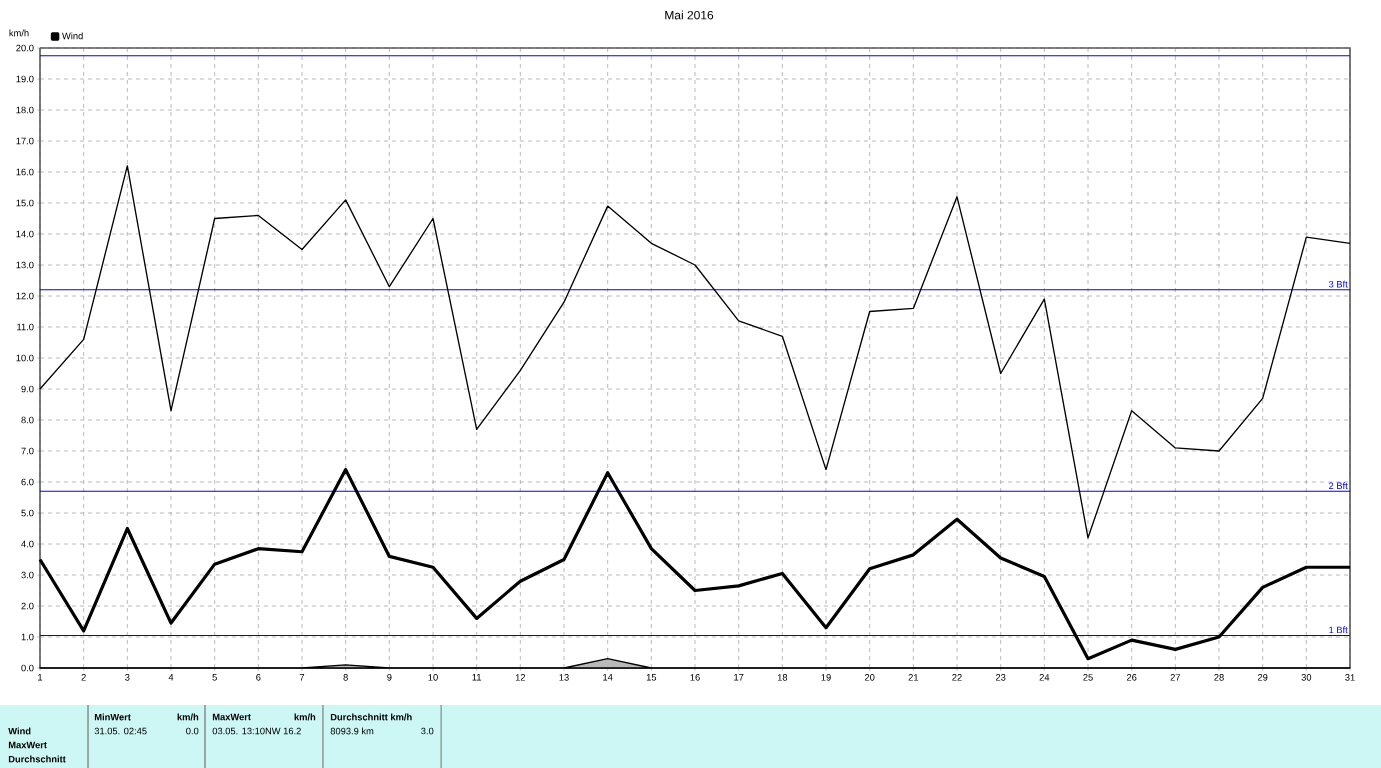  I want to click on text: 3.0, so click(427, 731).